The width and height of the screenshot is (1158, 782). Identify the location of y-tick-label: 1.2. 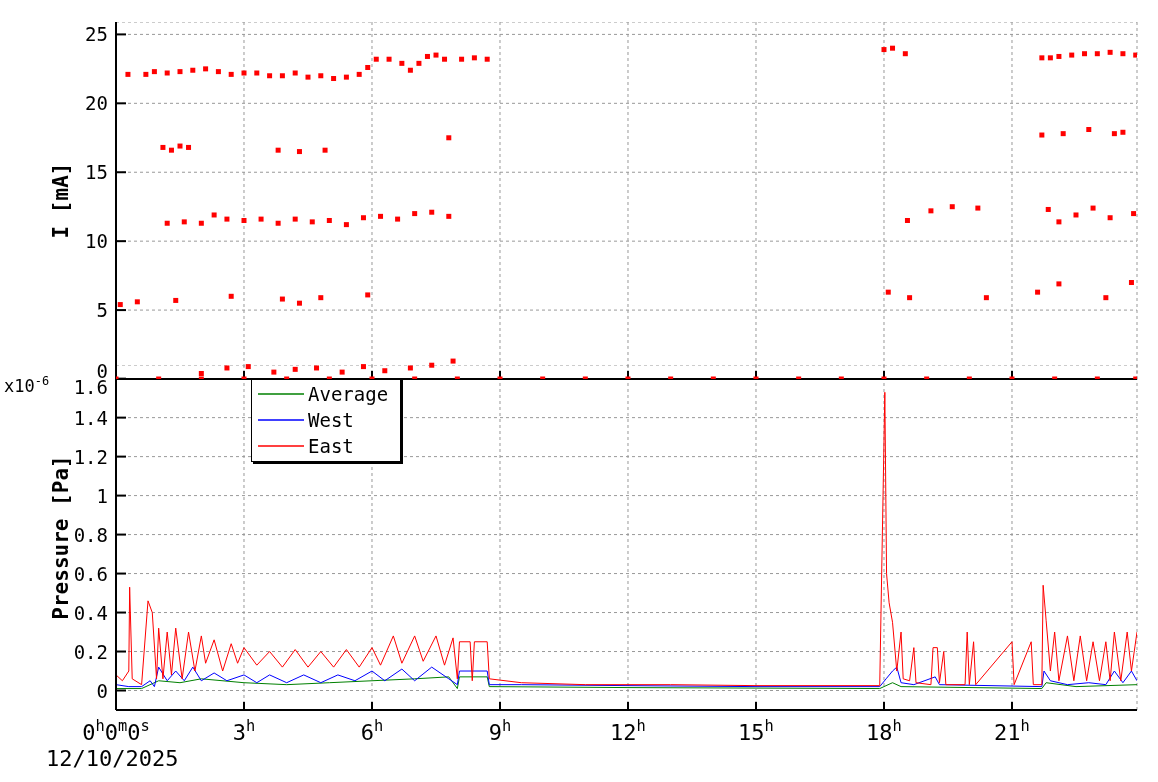
(90, 456).